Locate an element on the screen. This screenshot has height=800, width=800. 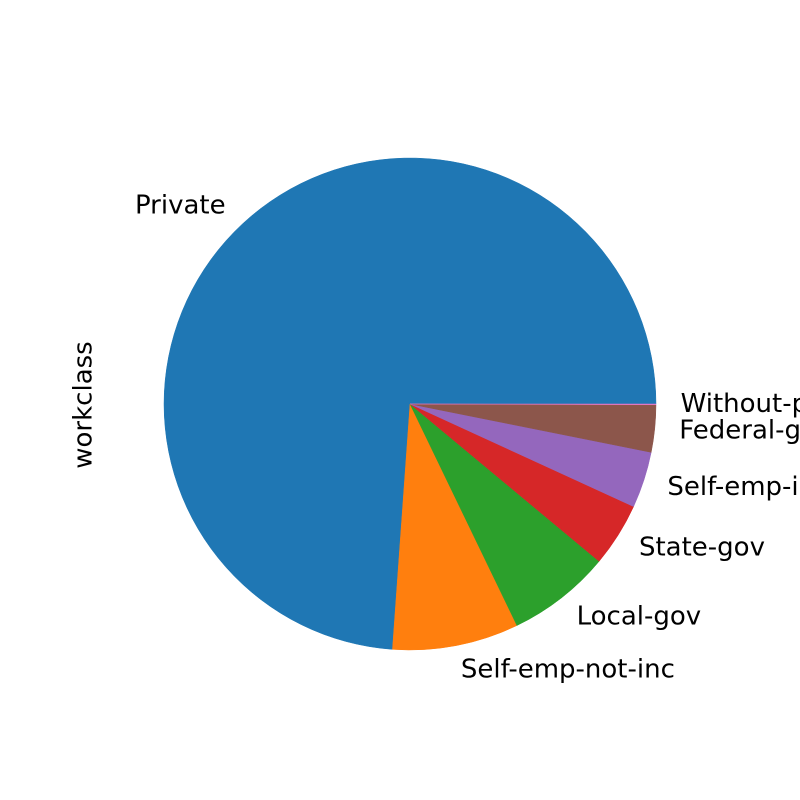
slice-label-without-pay: Without-pay is located at coordinates (740, 404).